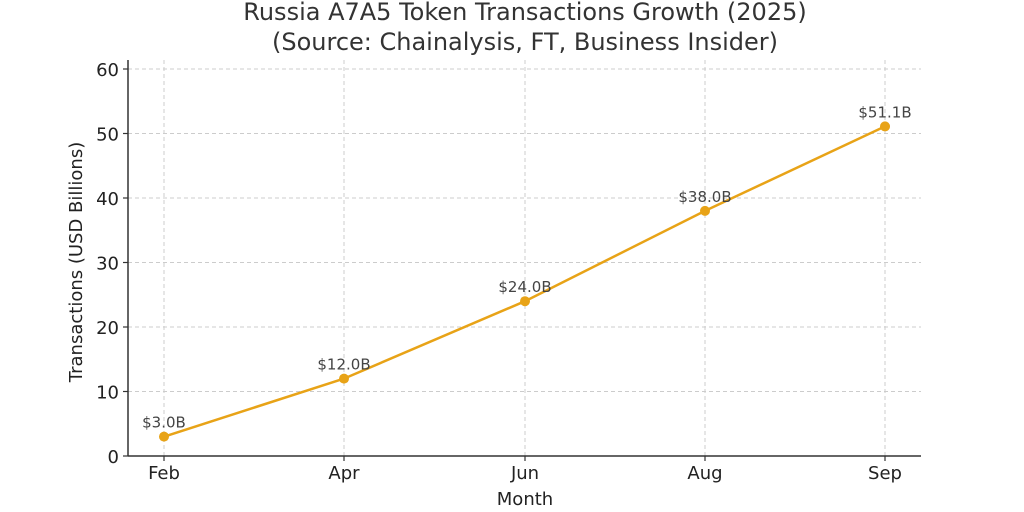 The height and width of the screenshot is (512, 1024). Describe the element at coordinates (885, 473) in the screenshot. I see `x-tick-label: Sep` at that location.